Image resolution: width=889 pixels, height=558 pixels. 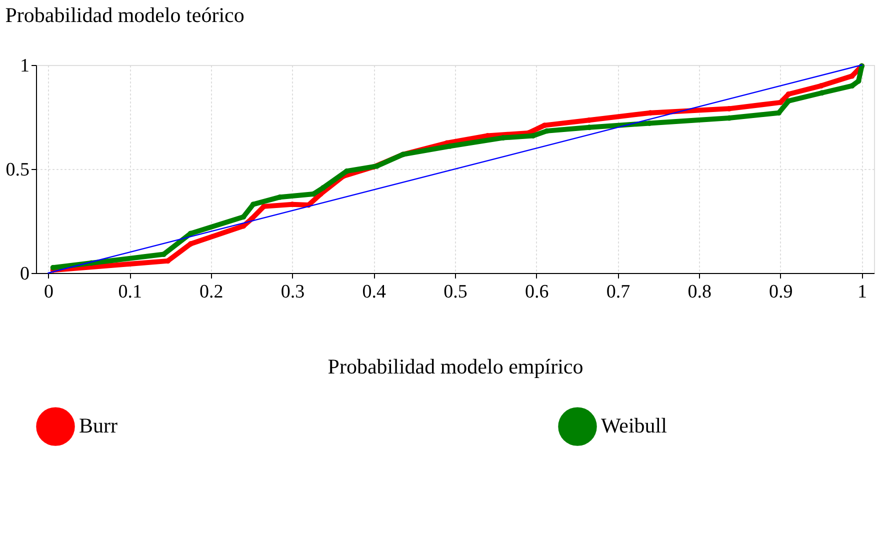 What do you see at coordinates (700, 292) in the screenshot?
I see `x-tick-label: 0.8` at bounding box center [700, 292].